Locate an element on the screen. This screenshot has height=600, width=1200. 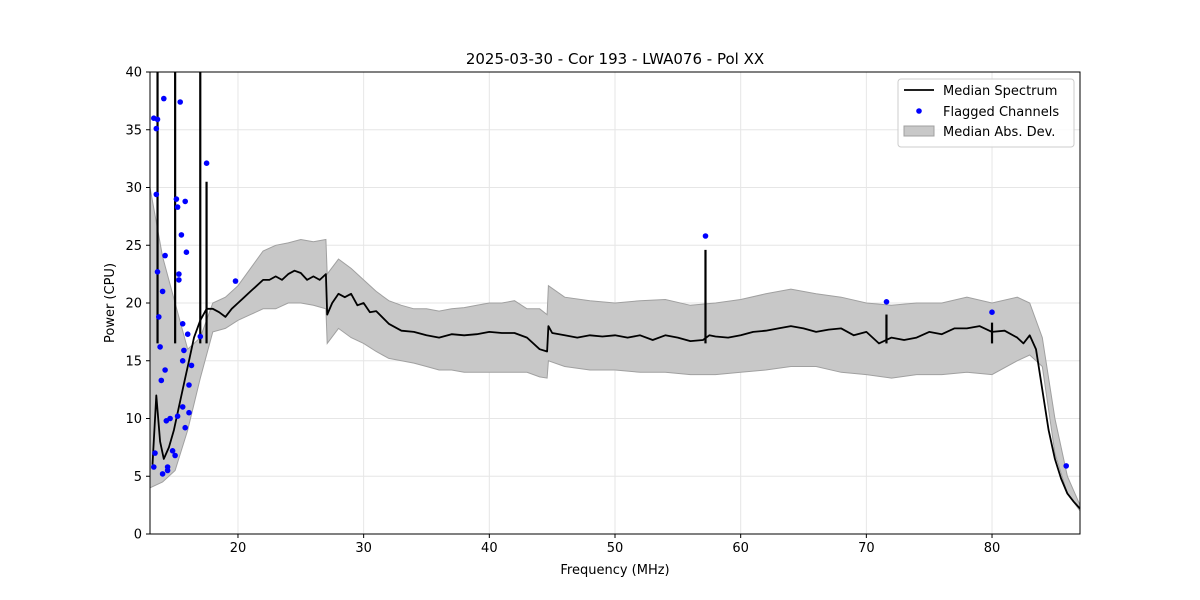
y-tick-label: 25 is located at coordinates (133, 246).